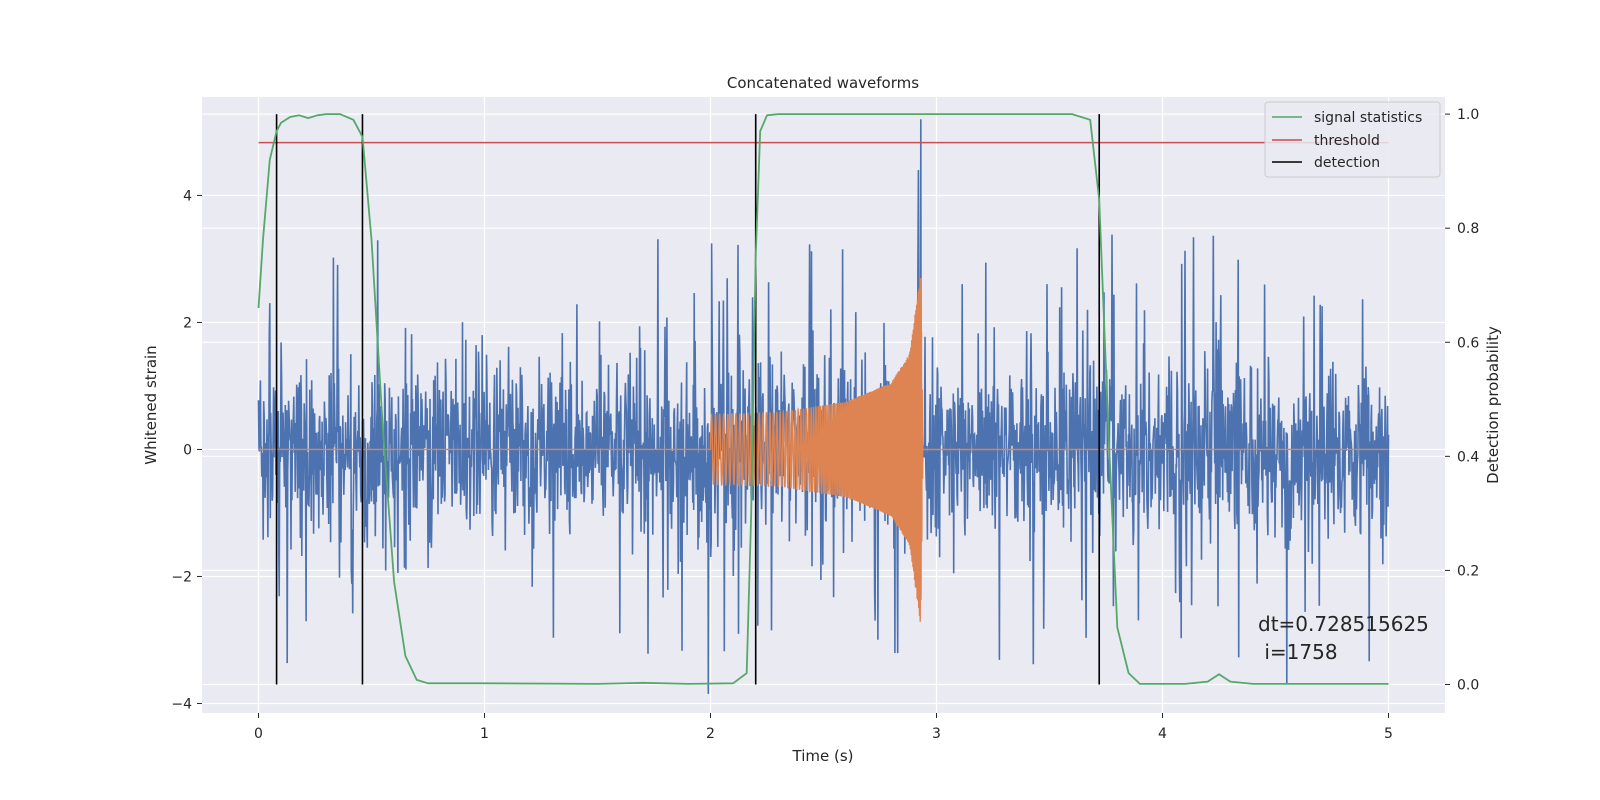 The width and height of the screenshot is (1600, 800). I want to click on x-tick-label: 5, so click(1388, 734).